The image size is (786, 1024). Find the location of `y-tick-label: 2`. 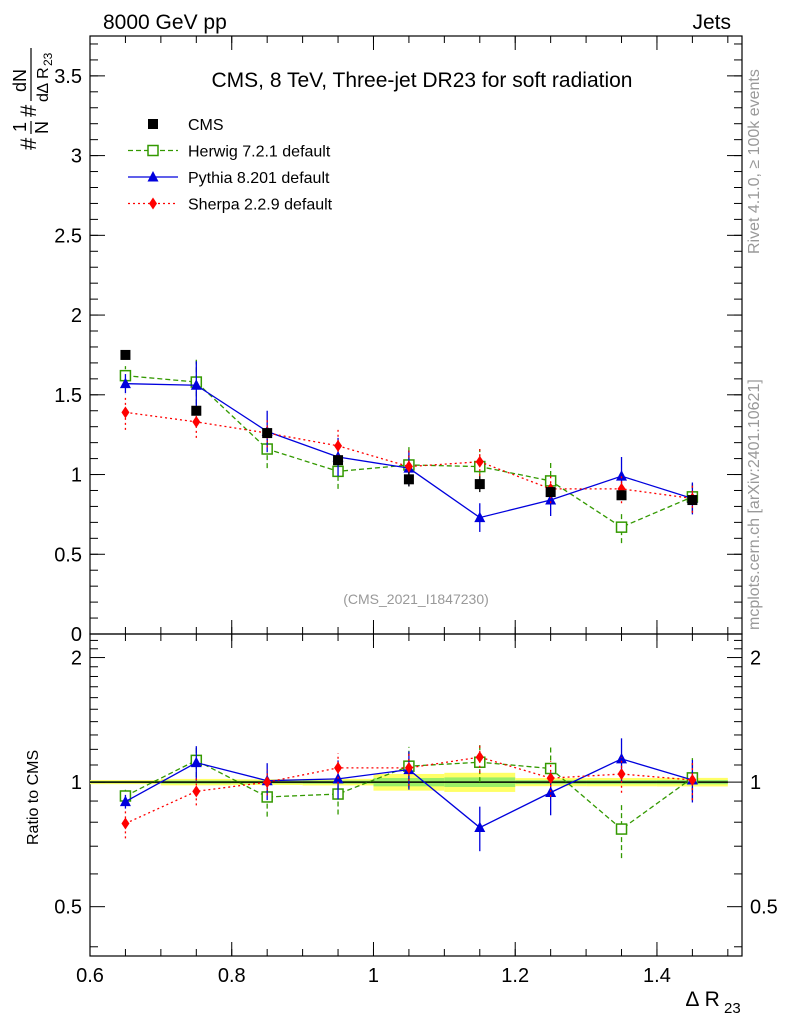

y-tick-label: 2 is located at coordinates (76, 316).